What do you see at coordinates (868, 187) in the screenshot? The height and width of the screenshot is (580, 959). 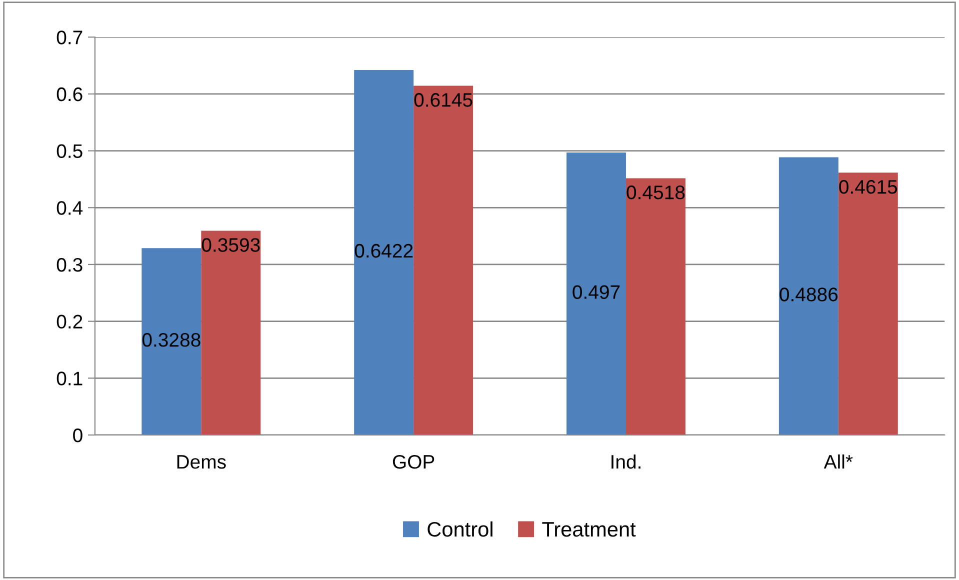 I see `data-label: 0.4615` at bounding box center [868, 187].